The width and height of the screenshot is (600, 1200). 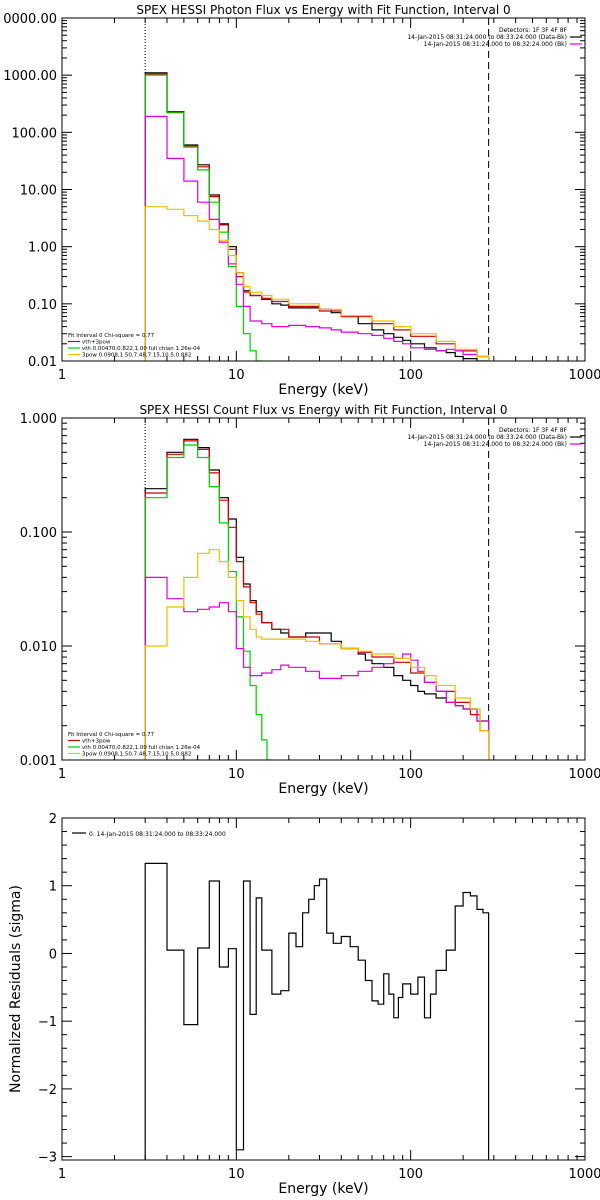 I want to click on y-tick-label: −3, so click(x=47, y=1158).